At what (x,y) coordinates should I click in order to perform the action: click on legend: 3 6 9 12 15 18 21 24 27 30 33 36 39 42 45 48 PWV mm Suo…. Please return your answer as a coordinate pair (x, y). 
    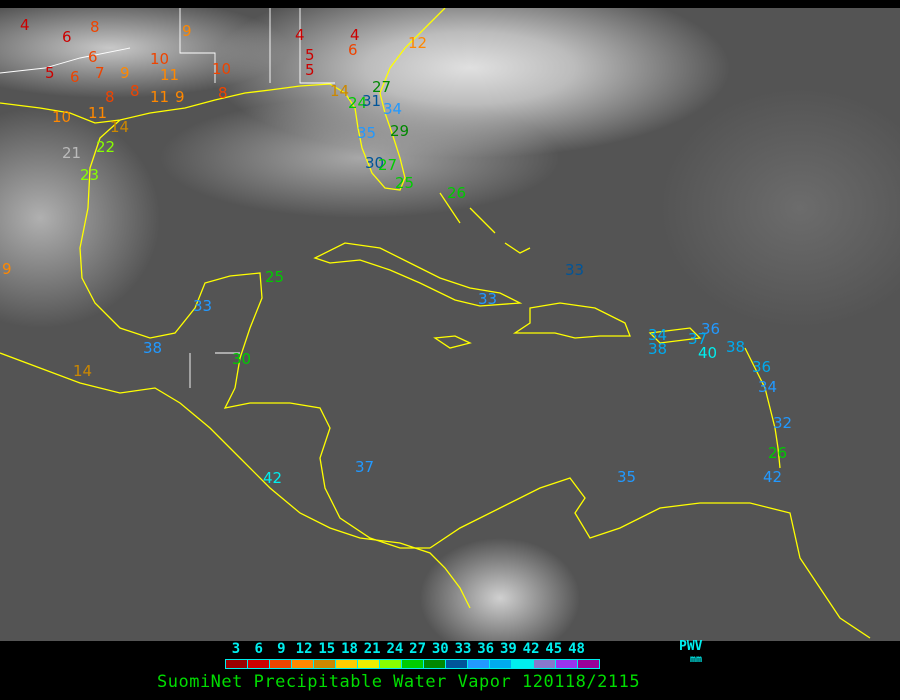
    Looking at the image, I should click on (450, 669).